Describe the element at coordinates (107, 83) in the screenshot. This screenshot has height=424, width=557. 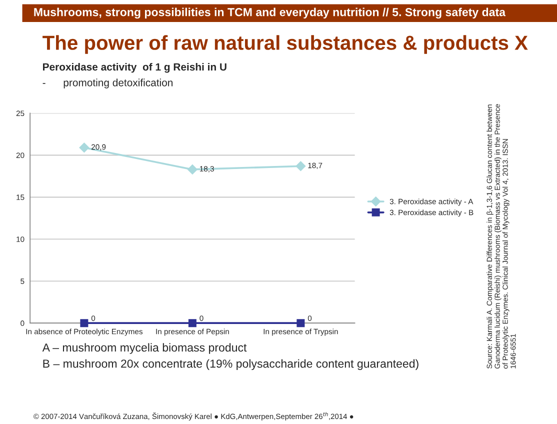
I see `text: - promoting detoxification` at that location.